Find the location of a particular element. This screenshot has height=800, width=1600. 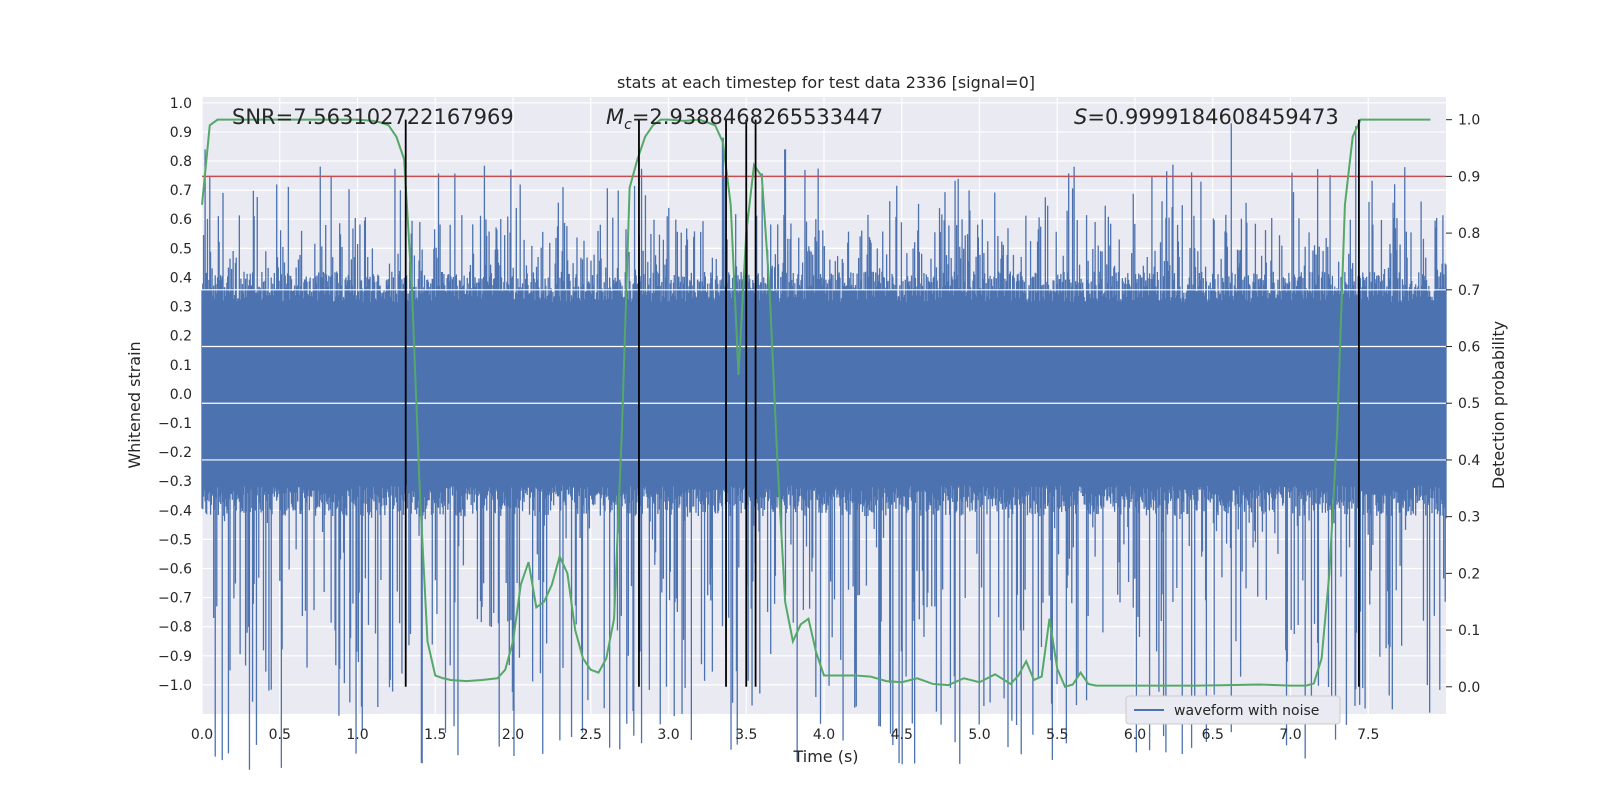

x-tick-label: 5.0 is located at coordinates (979, 735).